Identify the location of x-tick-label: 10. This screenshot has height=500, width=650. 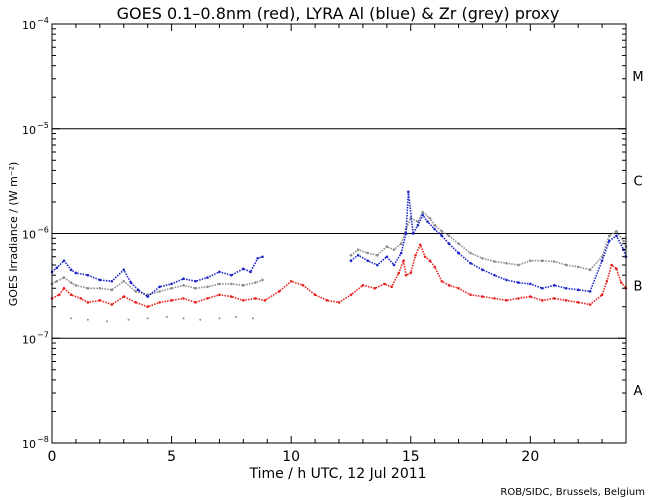
(291, 457).